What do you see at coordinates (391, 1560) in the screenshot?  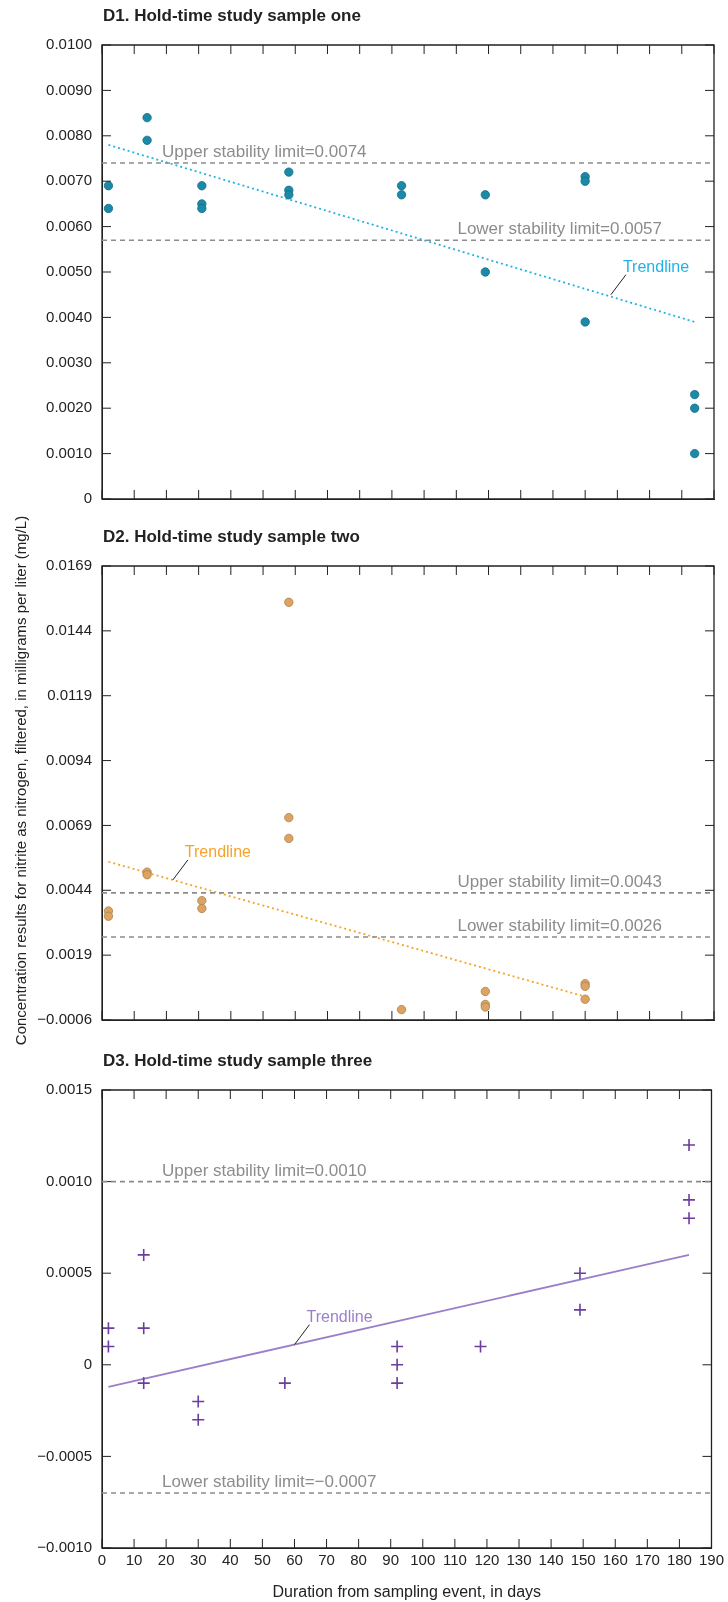 I see `x-tick-label: 90` at bounding box center [391, 1560].